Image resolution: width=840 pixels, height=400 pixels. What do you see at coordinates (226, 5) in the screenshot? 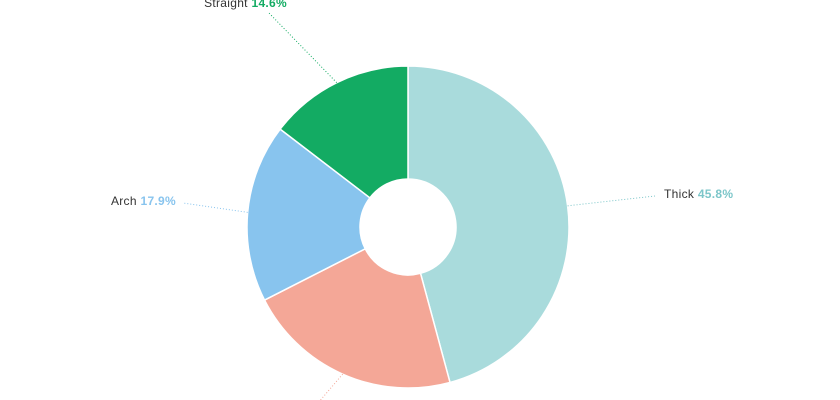
I see `slice-name: Straight` at bounding box center [226, 5].